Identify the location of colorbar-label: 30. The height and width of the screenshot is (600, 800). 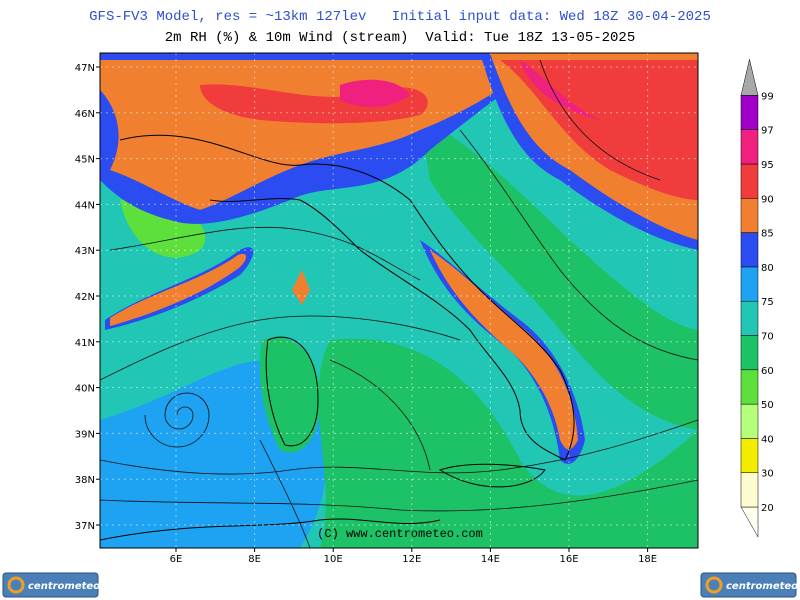
(767, 474).